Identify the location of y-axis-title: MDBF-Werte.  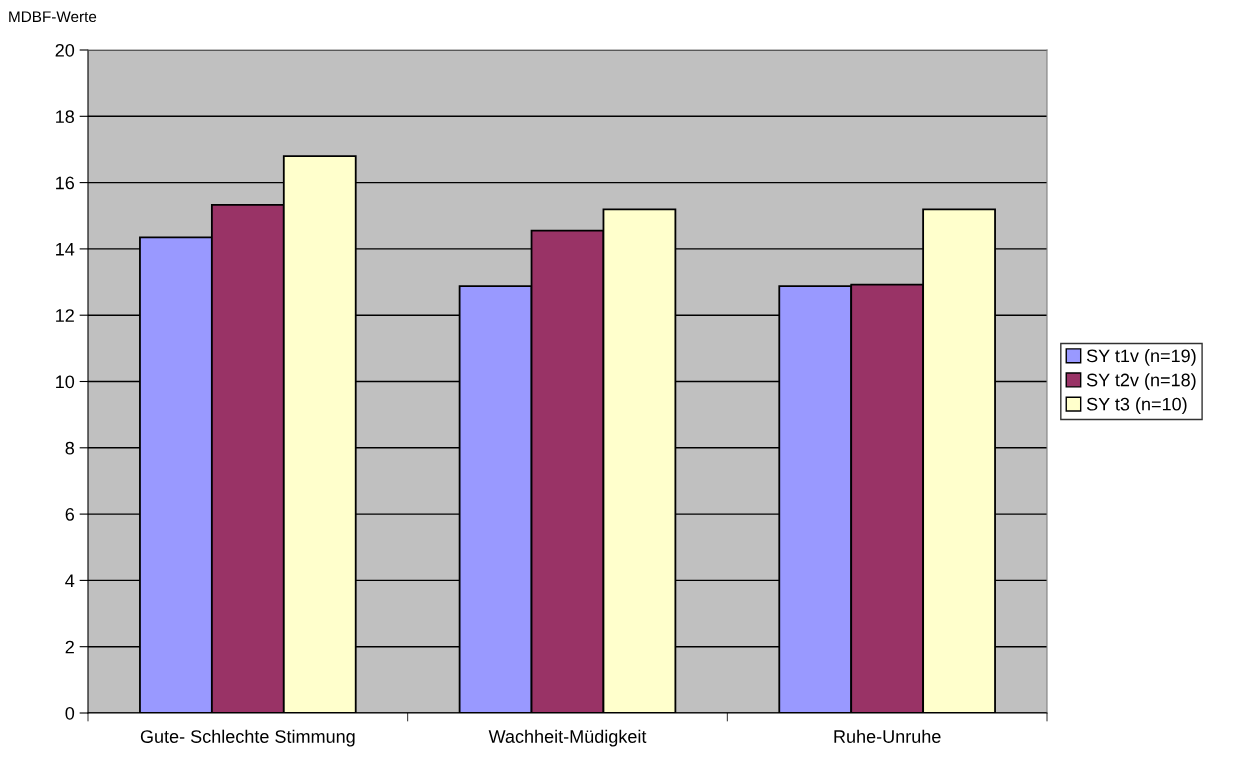
(53, 17).